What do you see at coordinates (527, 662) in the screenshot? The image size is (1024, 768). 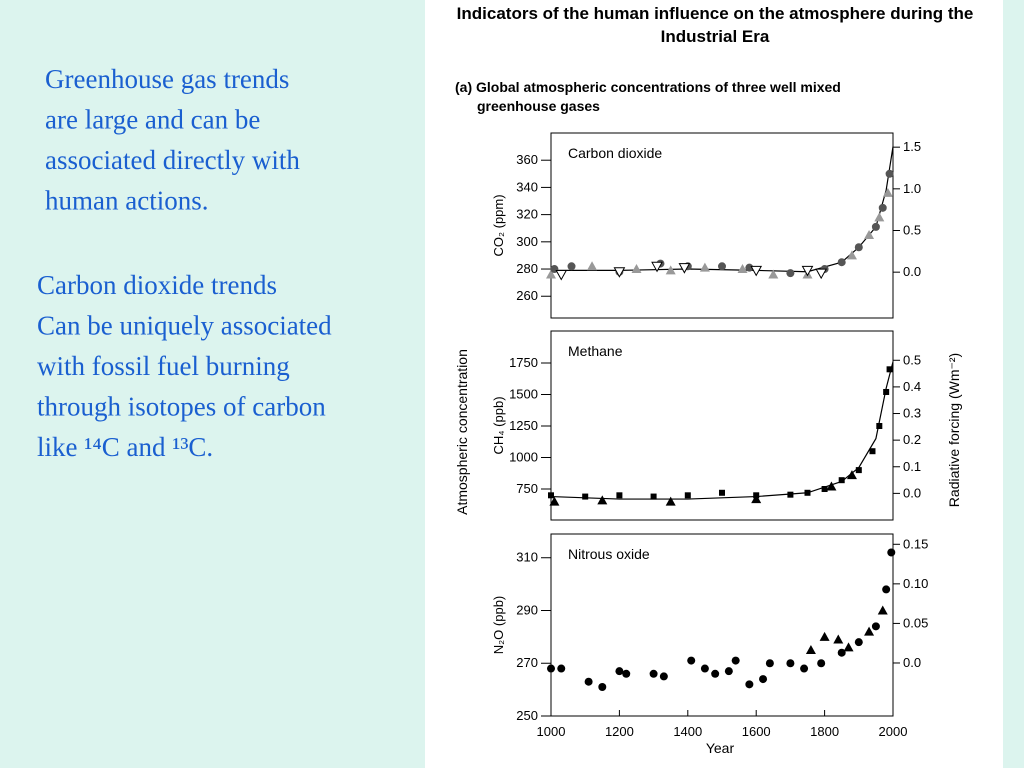 I see `y-tick-label: 270` at bounding box center [527, 662].